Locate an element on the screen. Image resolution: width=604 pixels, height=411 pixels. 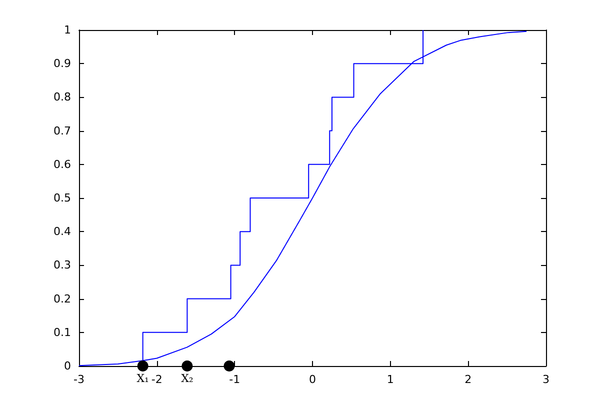
x-tick-label: 1 is located at coordinates (390, 379).